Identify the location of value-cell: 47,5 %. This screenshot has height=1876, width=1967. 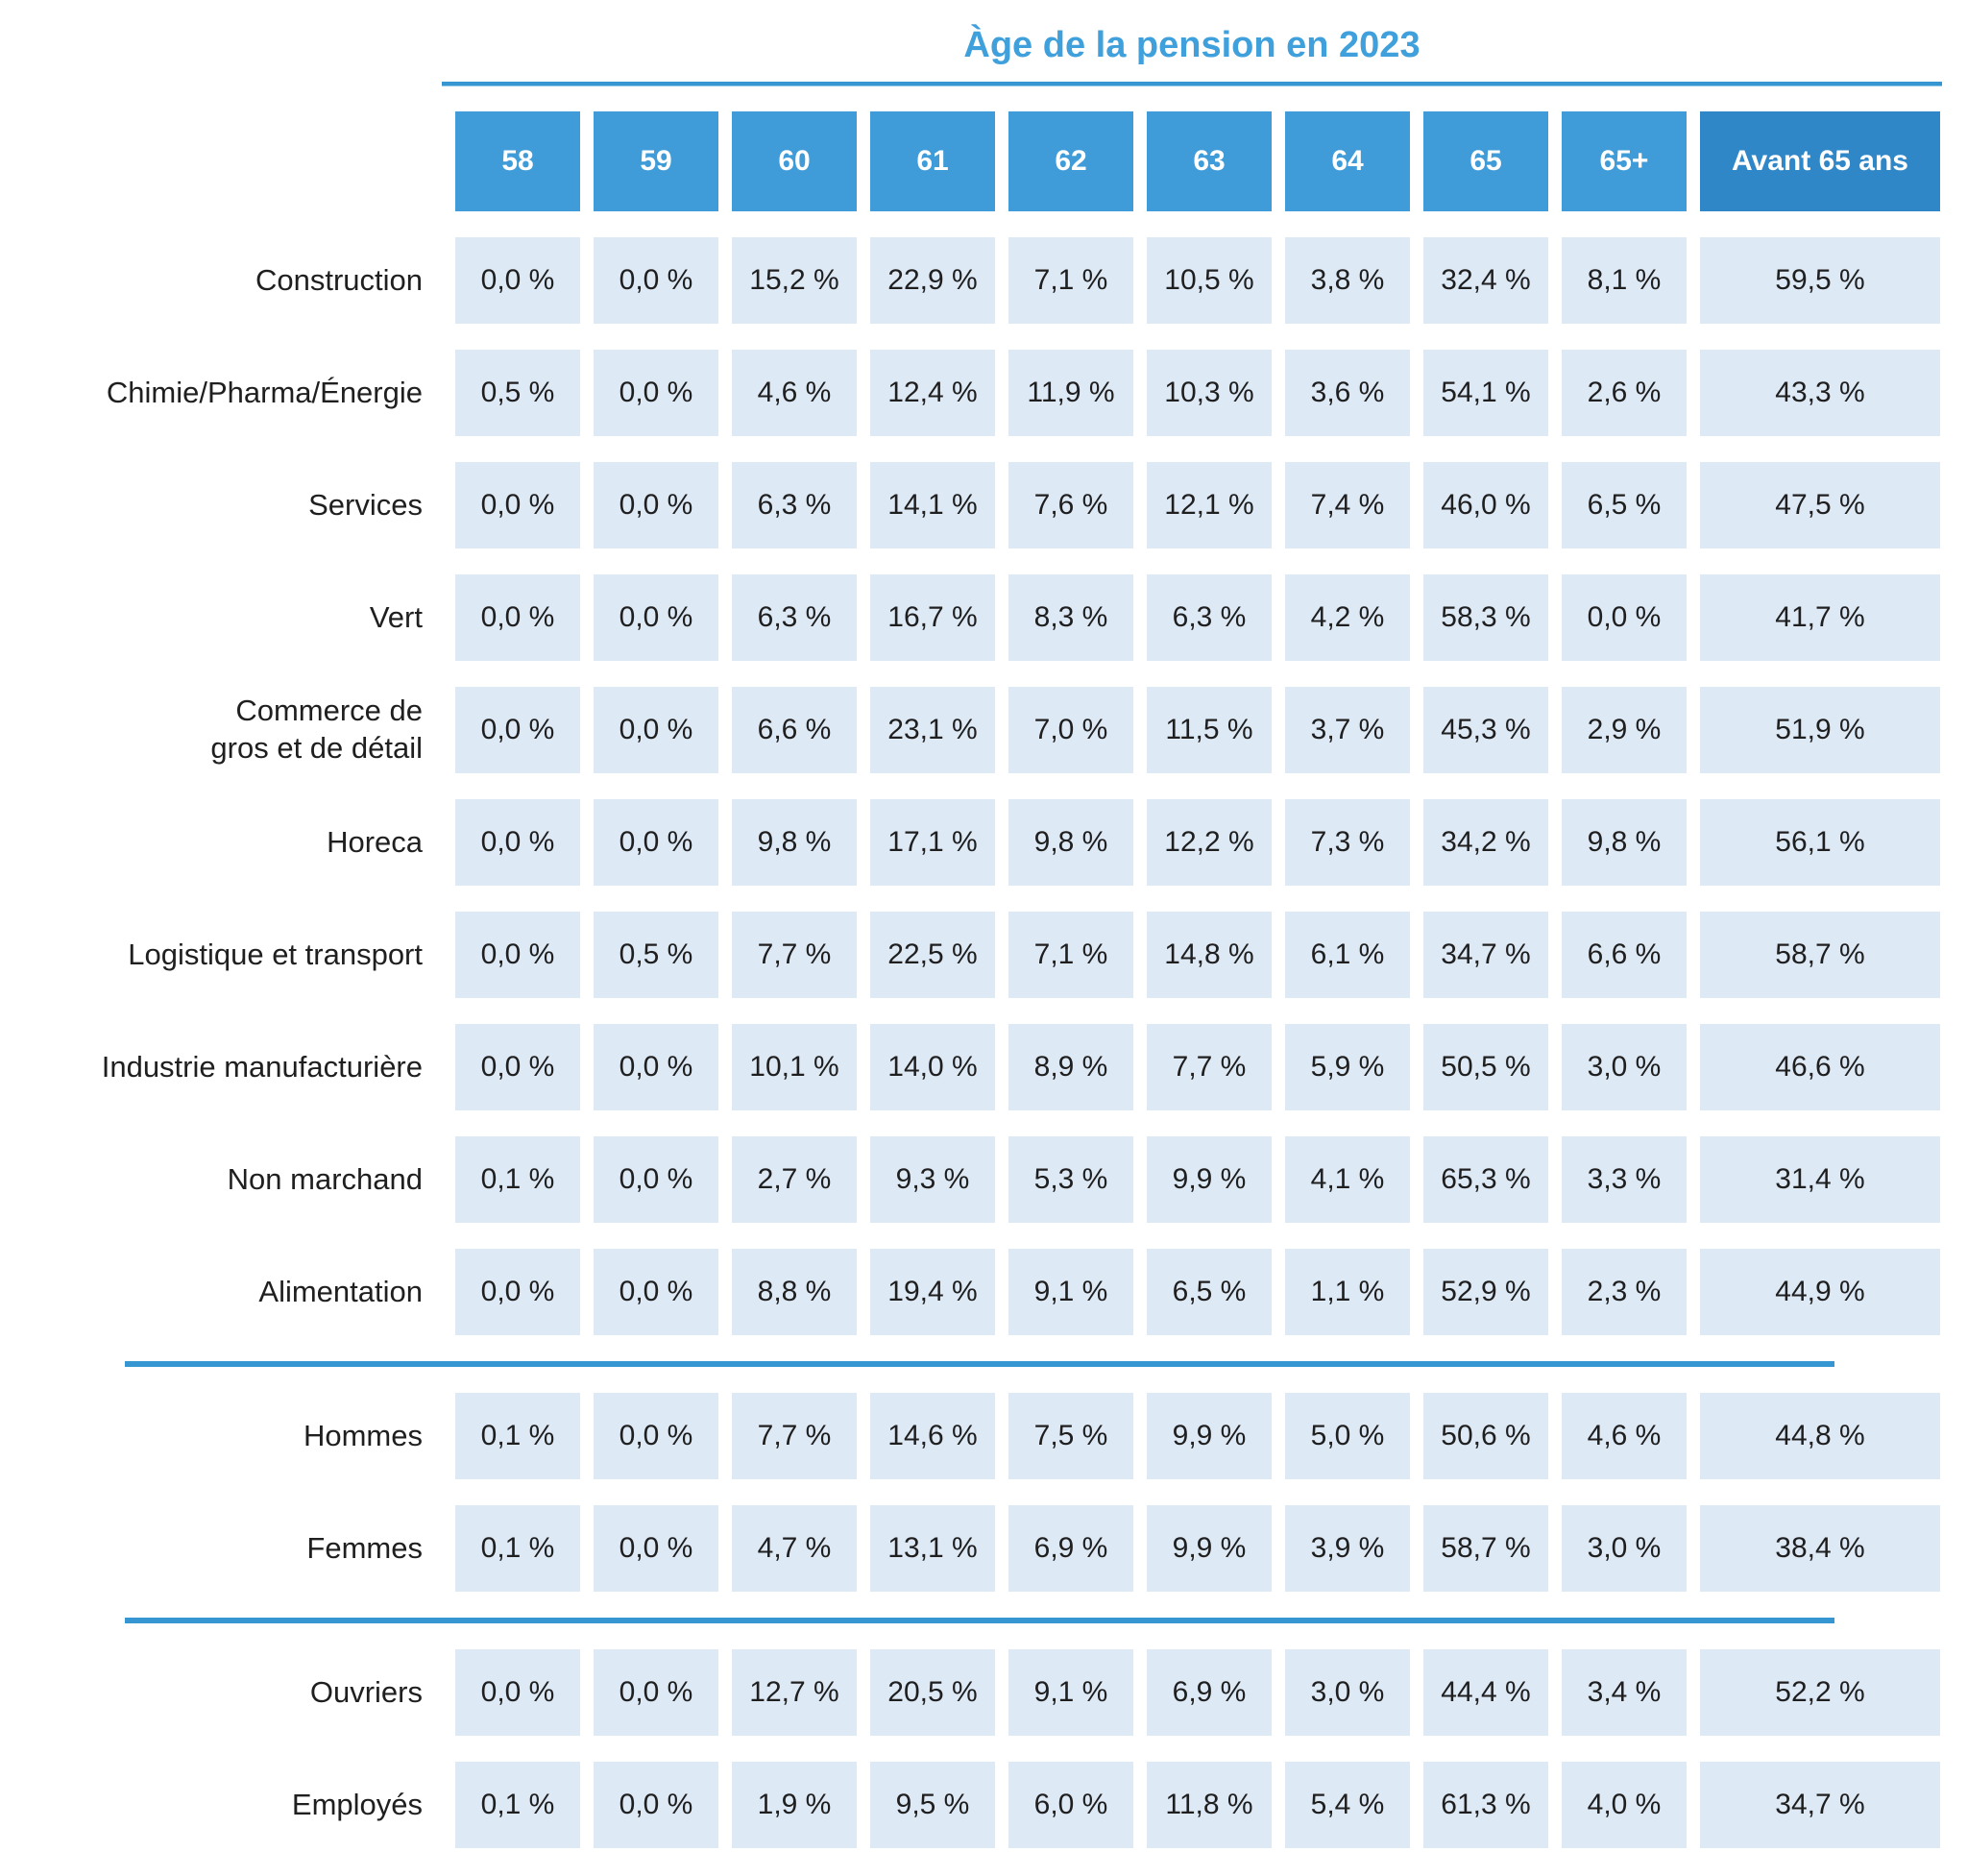
(1820, 505).